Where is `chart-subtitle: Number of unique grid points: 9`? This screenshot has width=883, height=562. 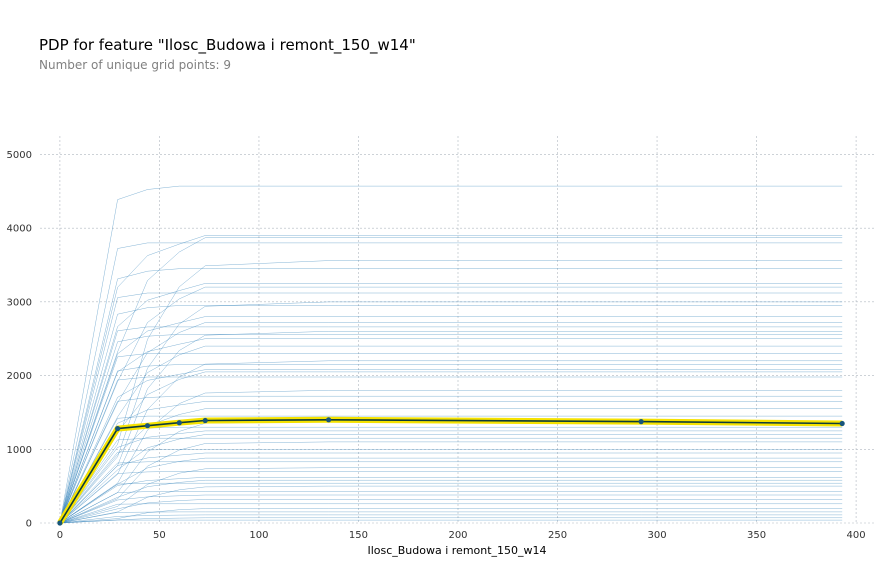
chart-subtitle: Number of unique grid points: 9 is located at coordinates (135, 65).